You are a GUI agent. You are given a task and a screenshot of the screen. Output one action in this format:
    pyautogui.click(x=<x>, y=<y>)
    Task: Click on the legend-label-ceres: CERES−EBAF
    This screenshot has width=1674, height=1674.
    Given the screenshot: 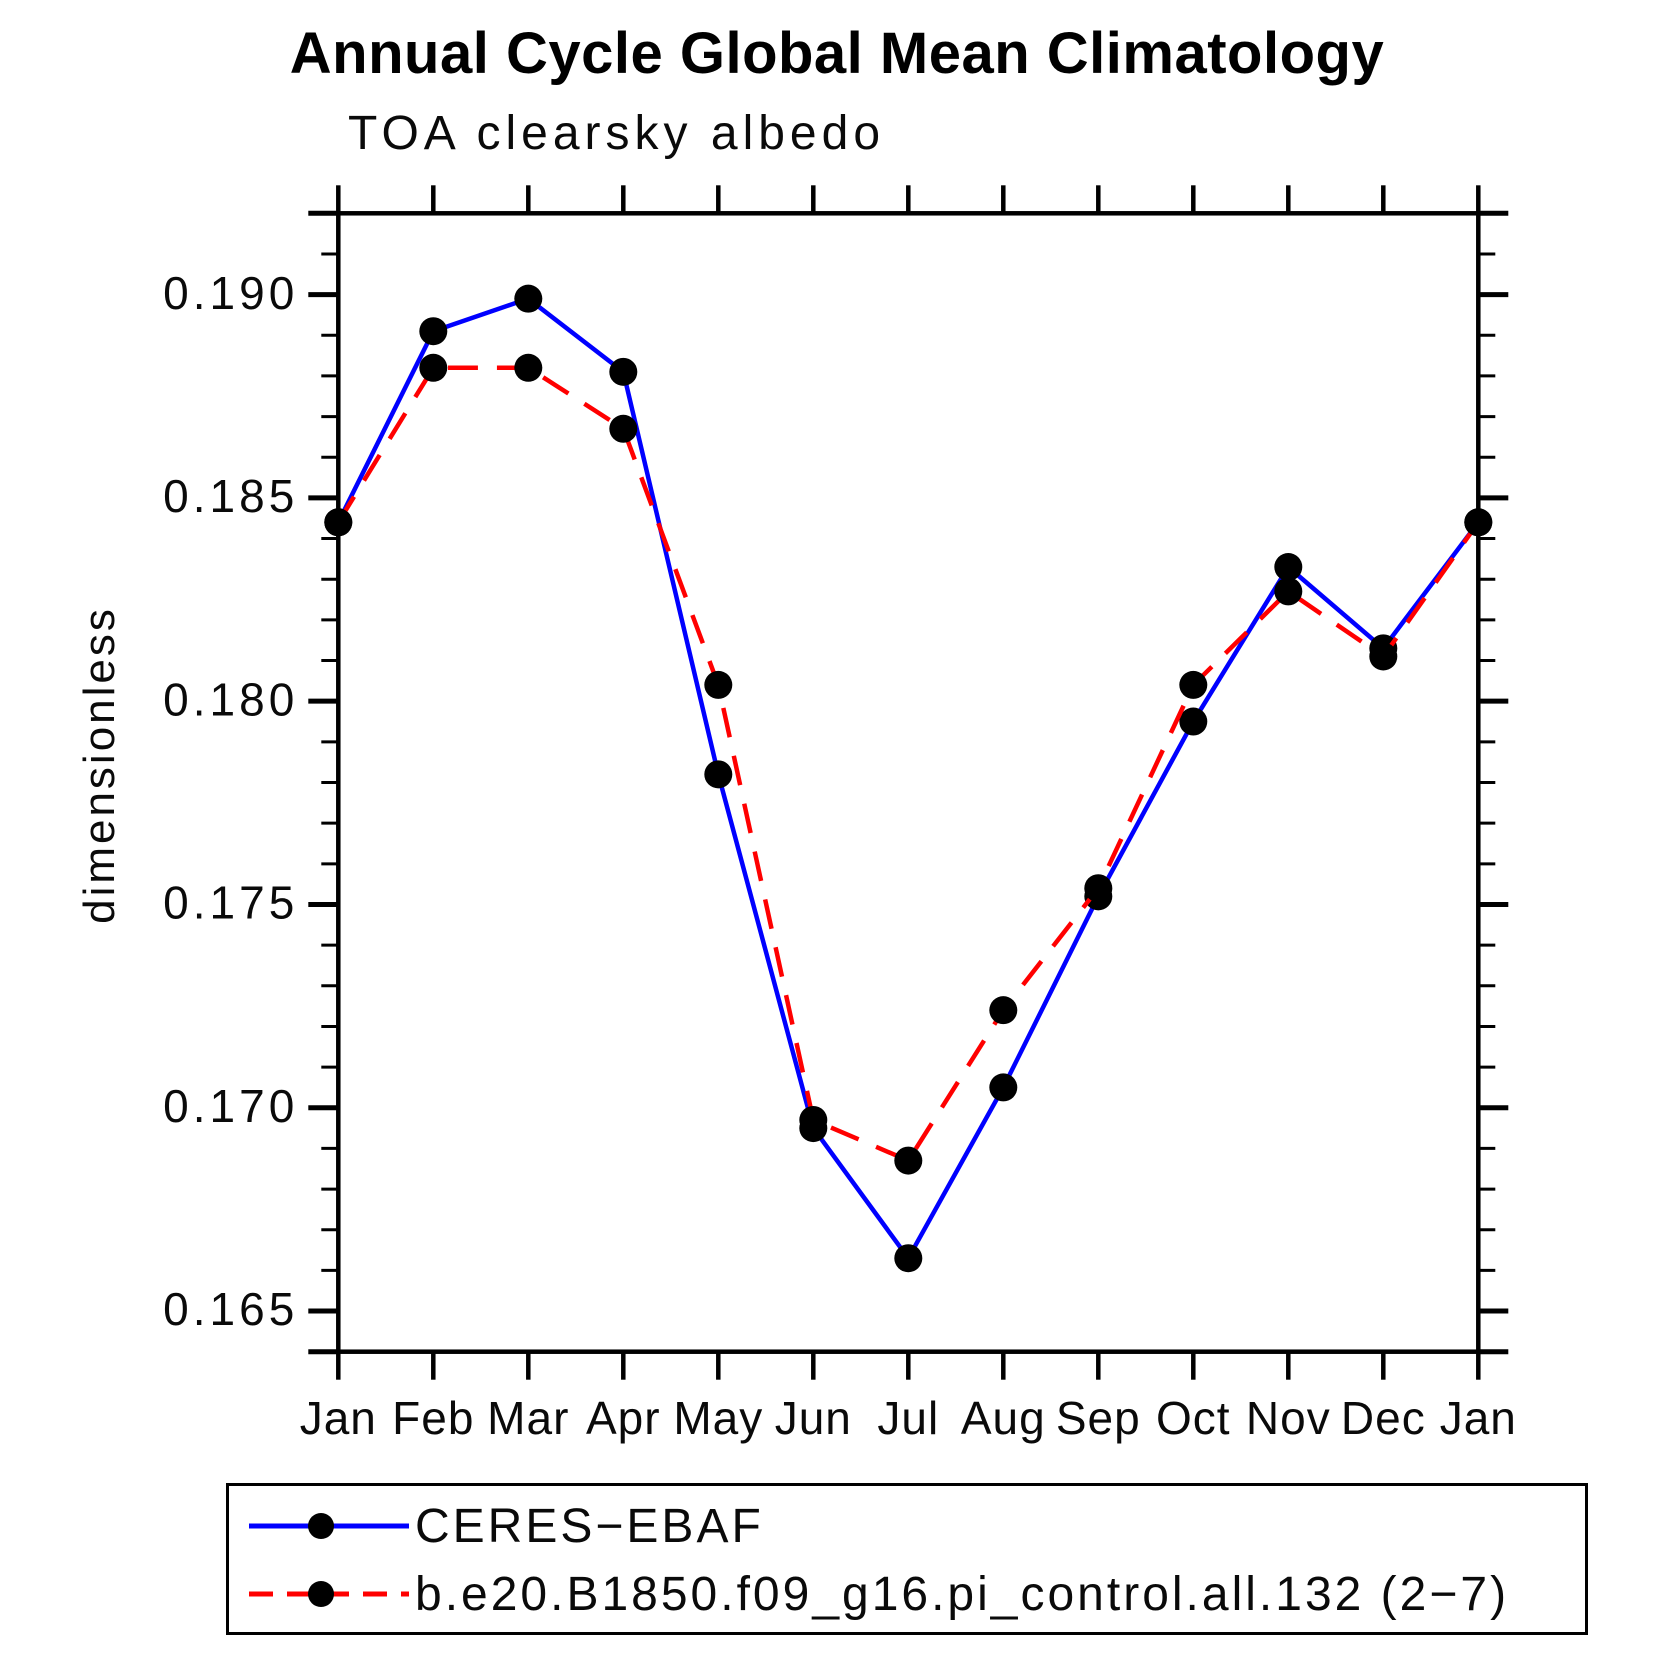 What is the action you would take?
    pyautogui.click(x=589, y=1526)
    